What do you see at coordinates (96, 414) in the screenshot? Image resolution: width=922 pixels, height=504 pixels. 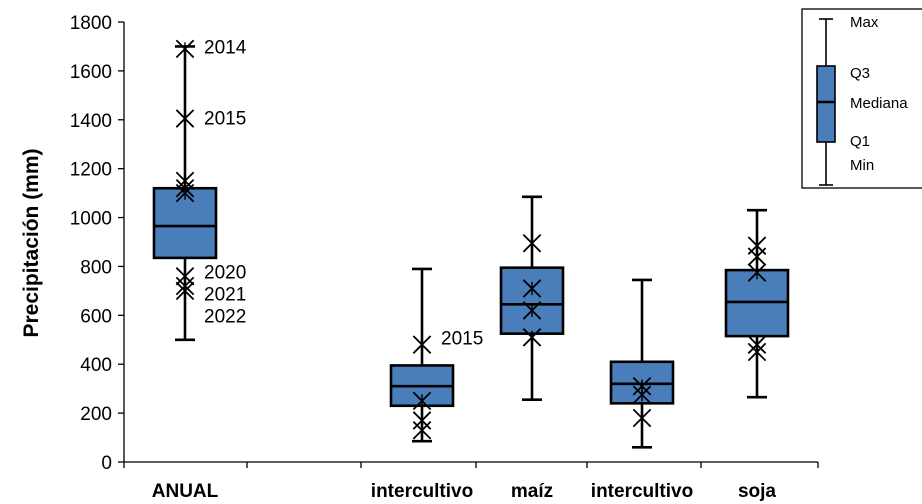 I see `y-tick-label: 200` at bounding box center [96, 414].